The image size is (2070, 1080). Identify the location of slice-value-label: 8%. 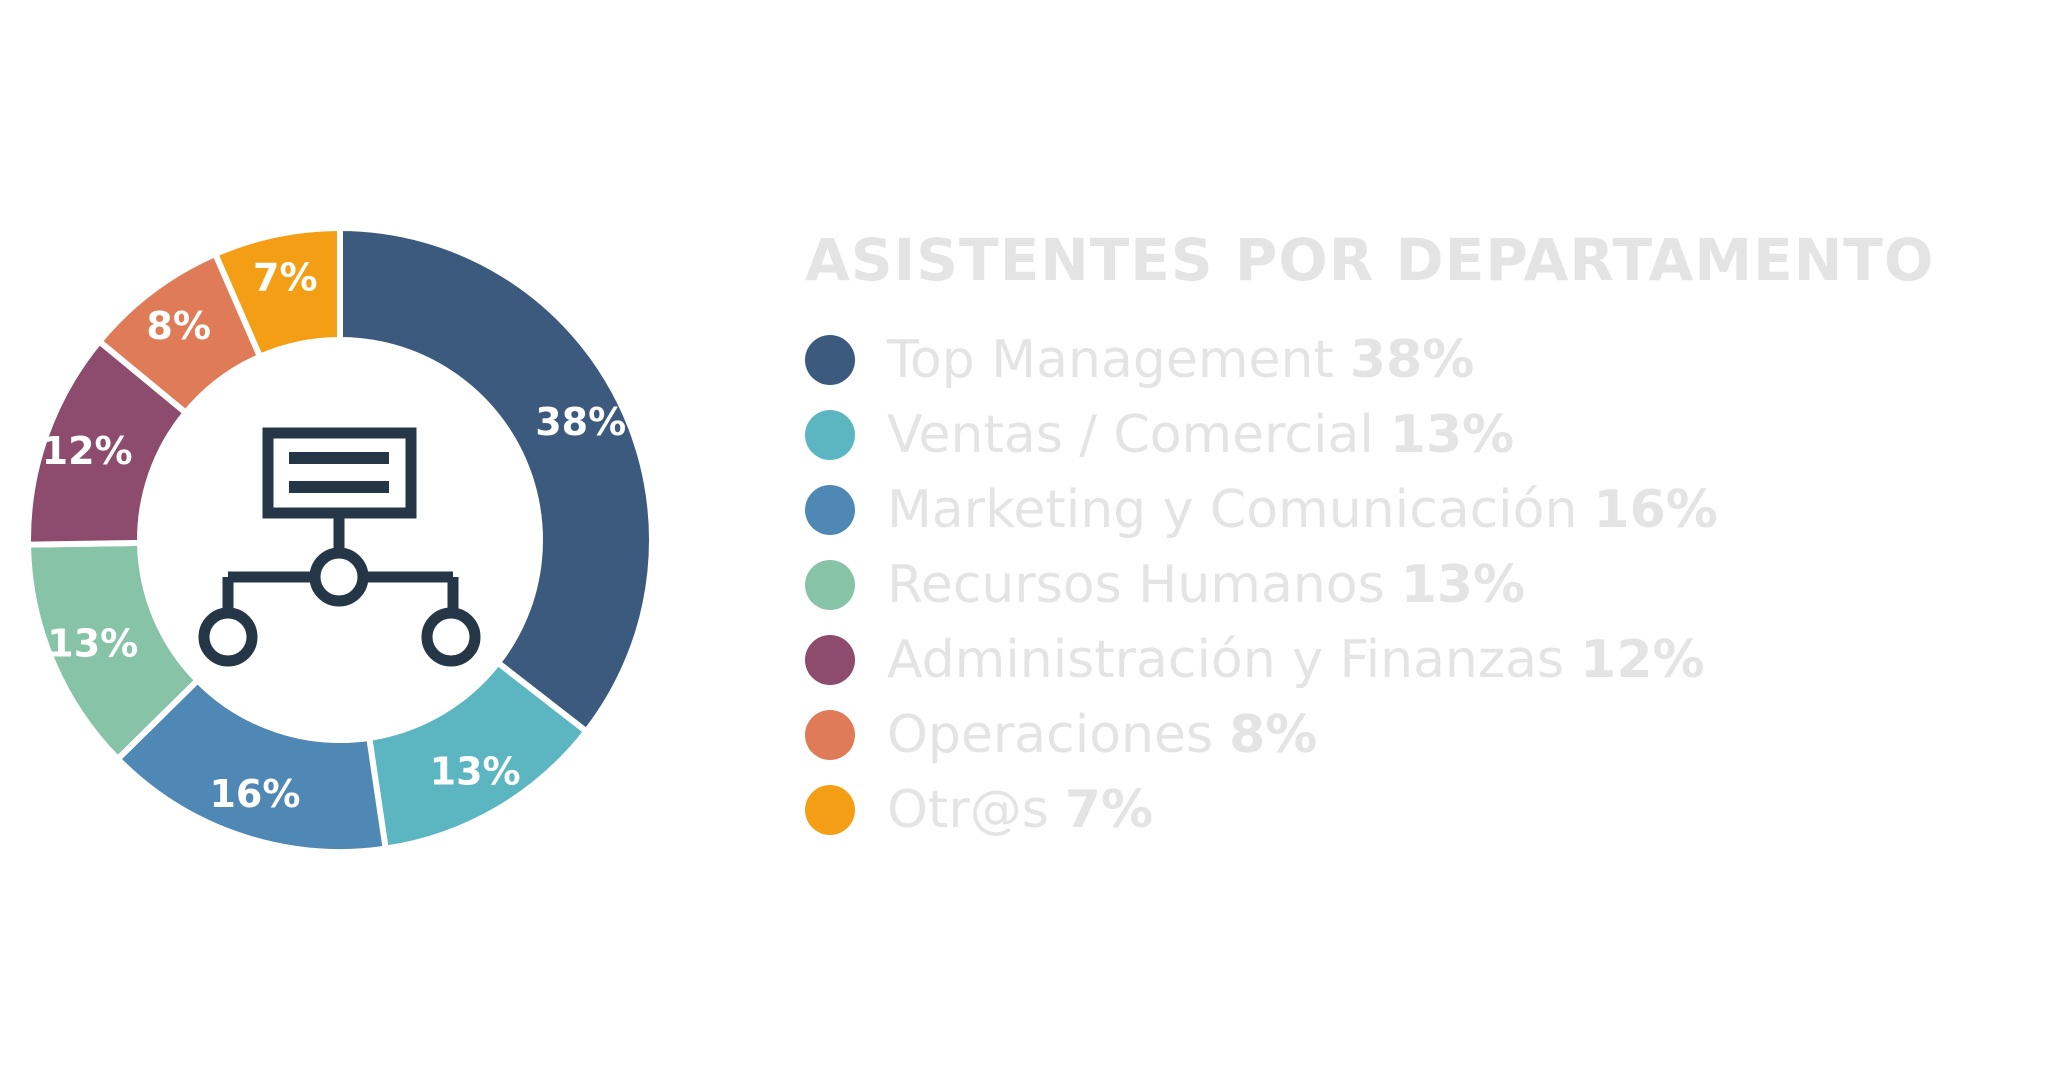
(178, 326).